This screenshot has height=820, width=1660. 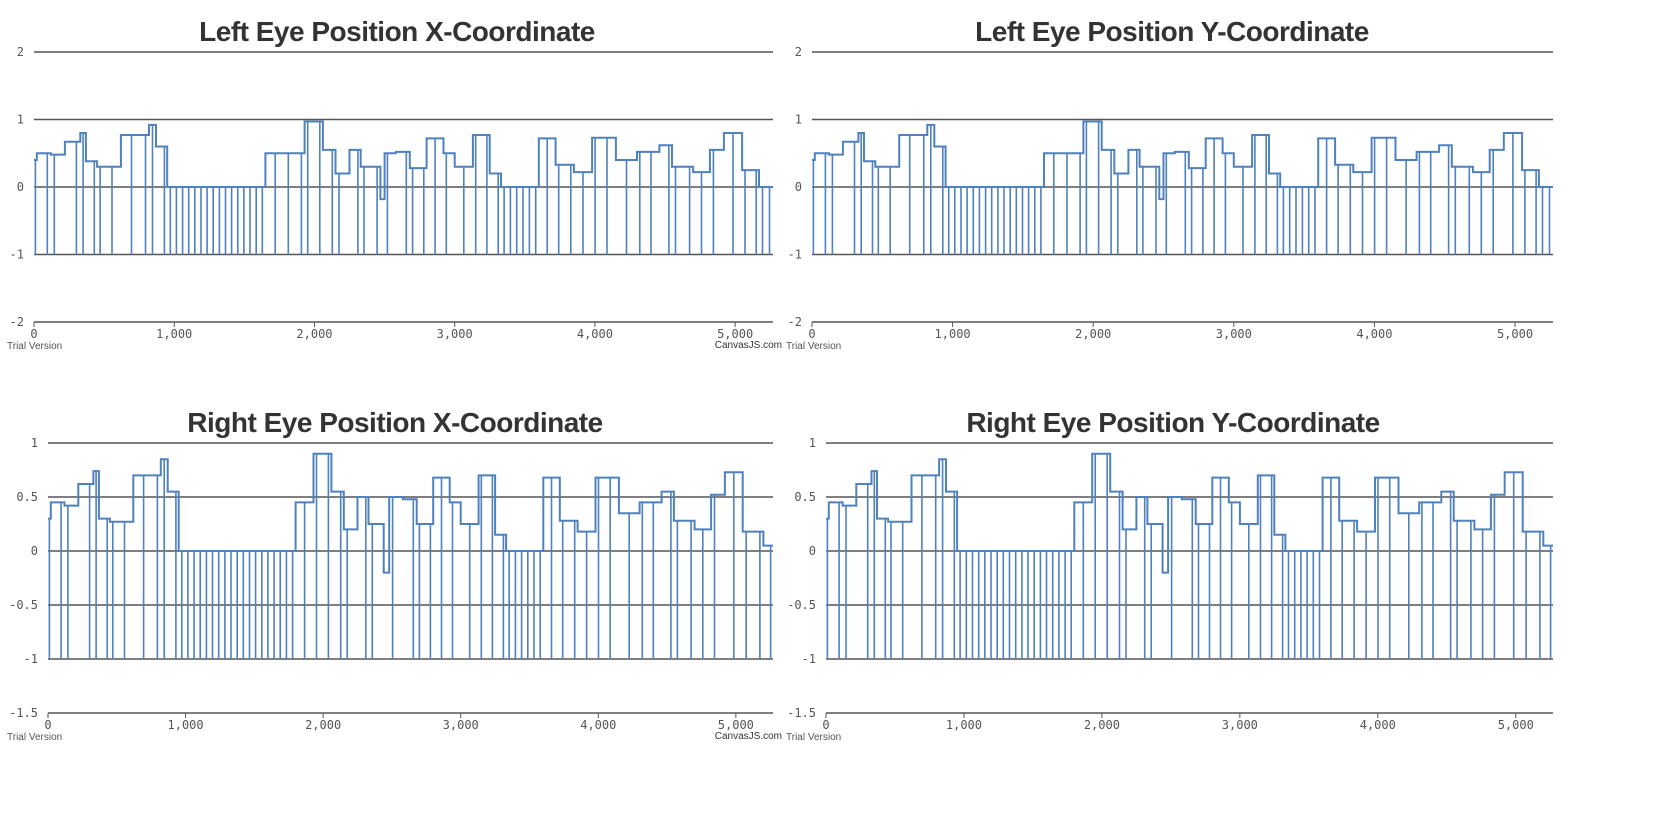 I want to click on chart-title: Left Eye Position X-Coordinate, so click(x=397, y=31).